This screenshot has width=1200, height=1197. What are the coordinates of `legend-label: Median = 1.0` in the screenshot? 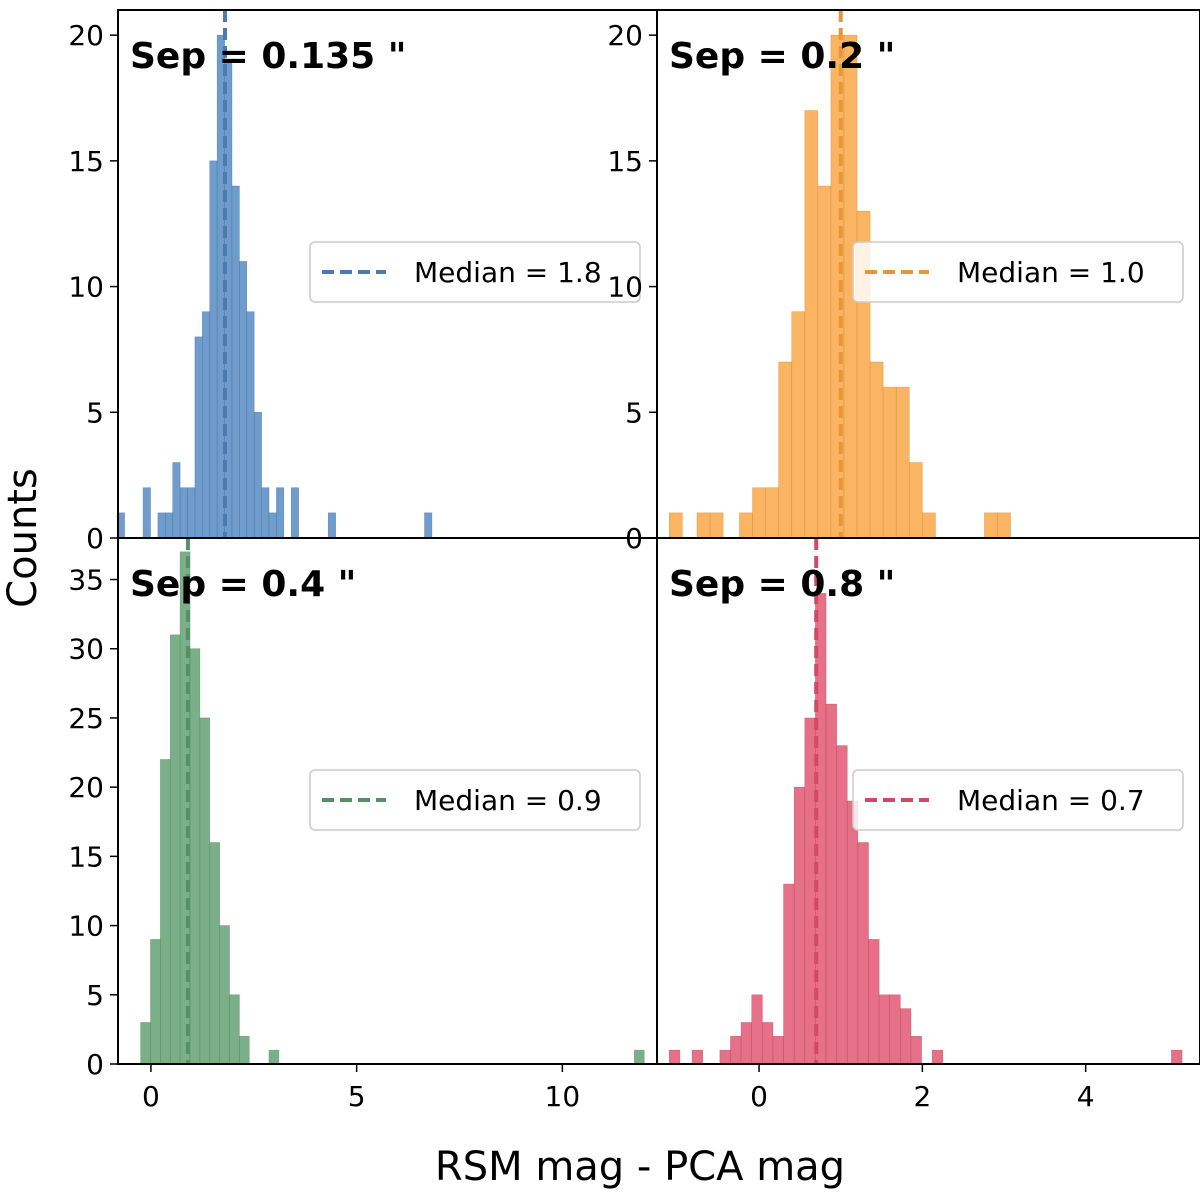 It's located at (1051, 272).